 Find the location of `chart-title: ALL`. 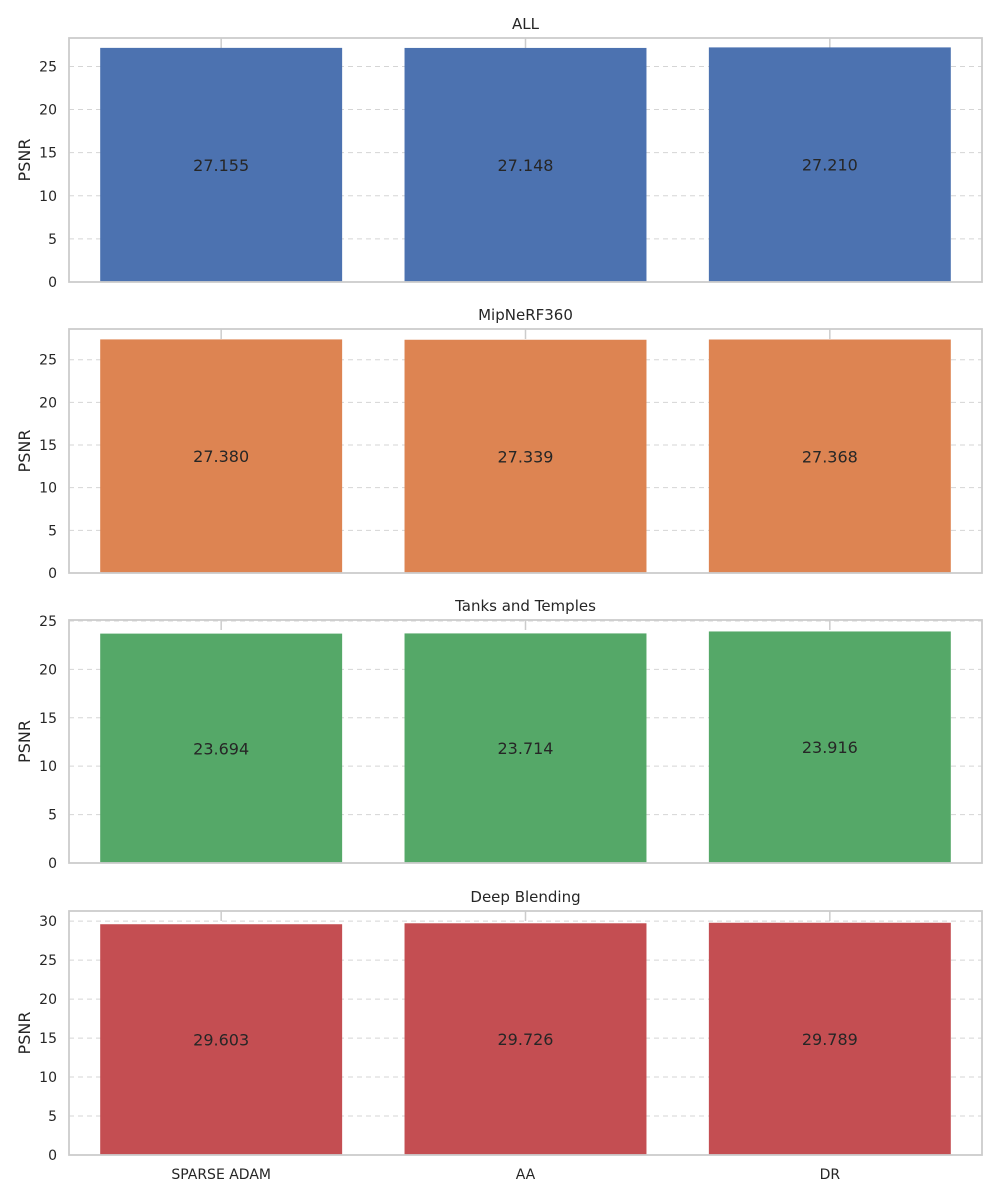

chart-title: ALL is located at coordinates (526, 24).